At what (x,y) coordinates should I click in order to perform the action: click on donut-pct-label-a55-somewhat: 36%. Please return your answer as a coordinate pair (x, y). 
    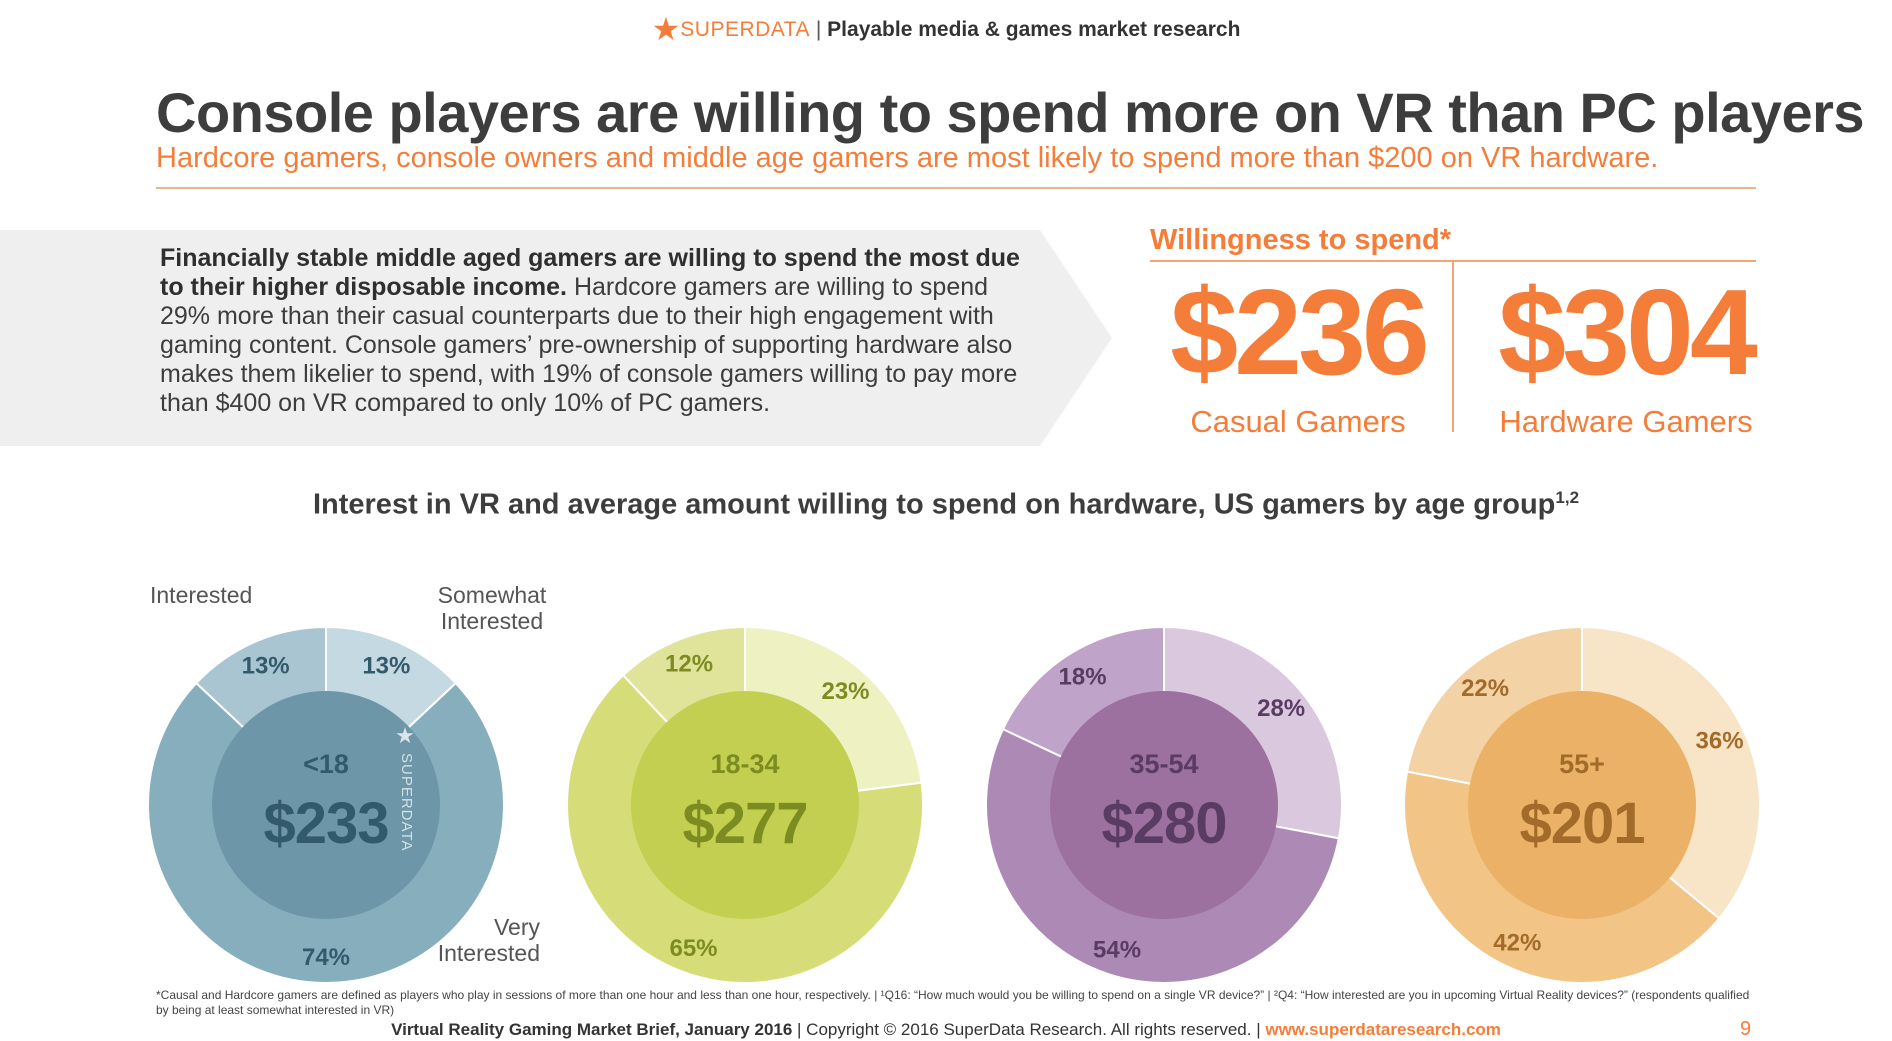
    Looking at the image, I should click on (1720, 740).